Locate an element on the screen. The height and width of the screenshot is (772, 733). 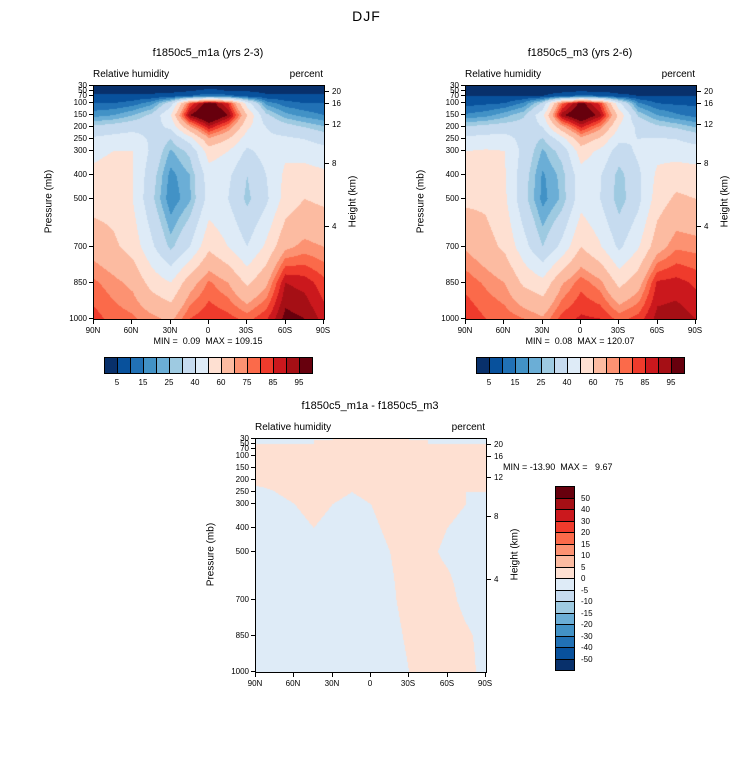
min-max-stats: MIN = -13.90 MAX = 9.67 is located at coordinates (558, 467).